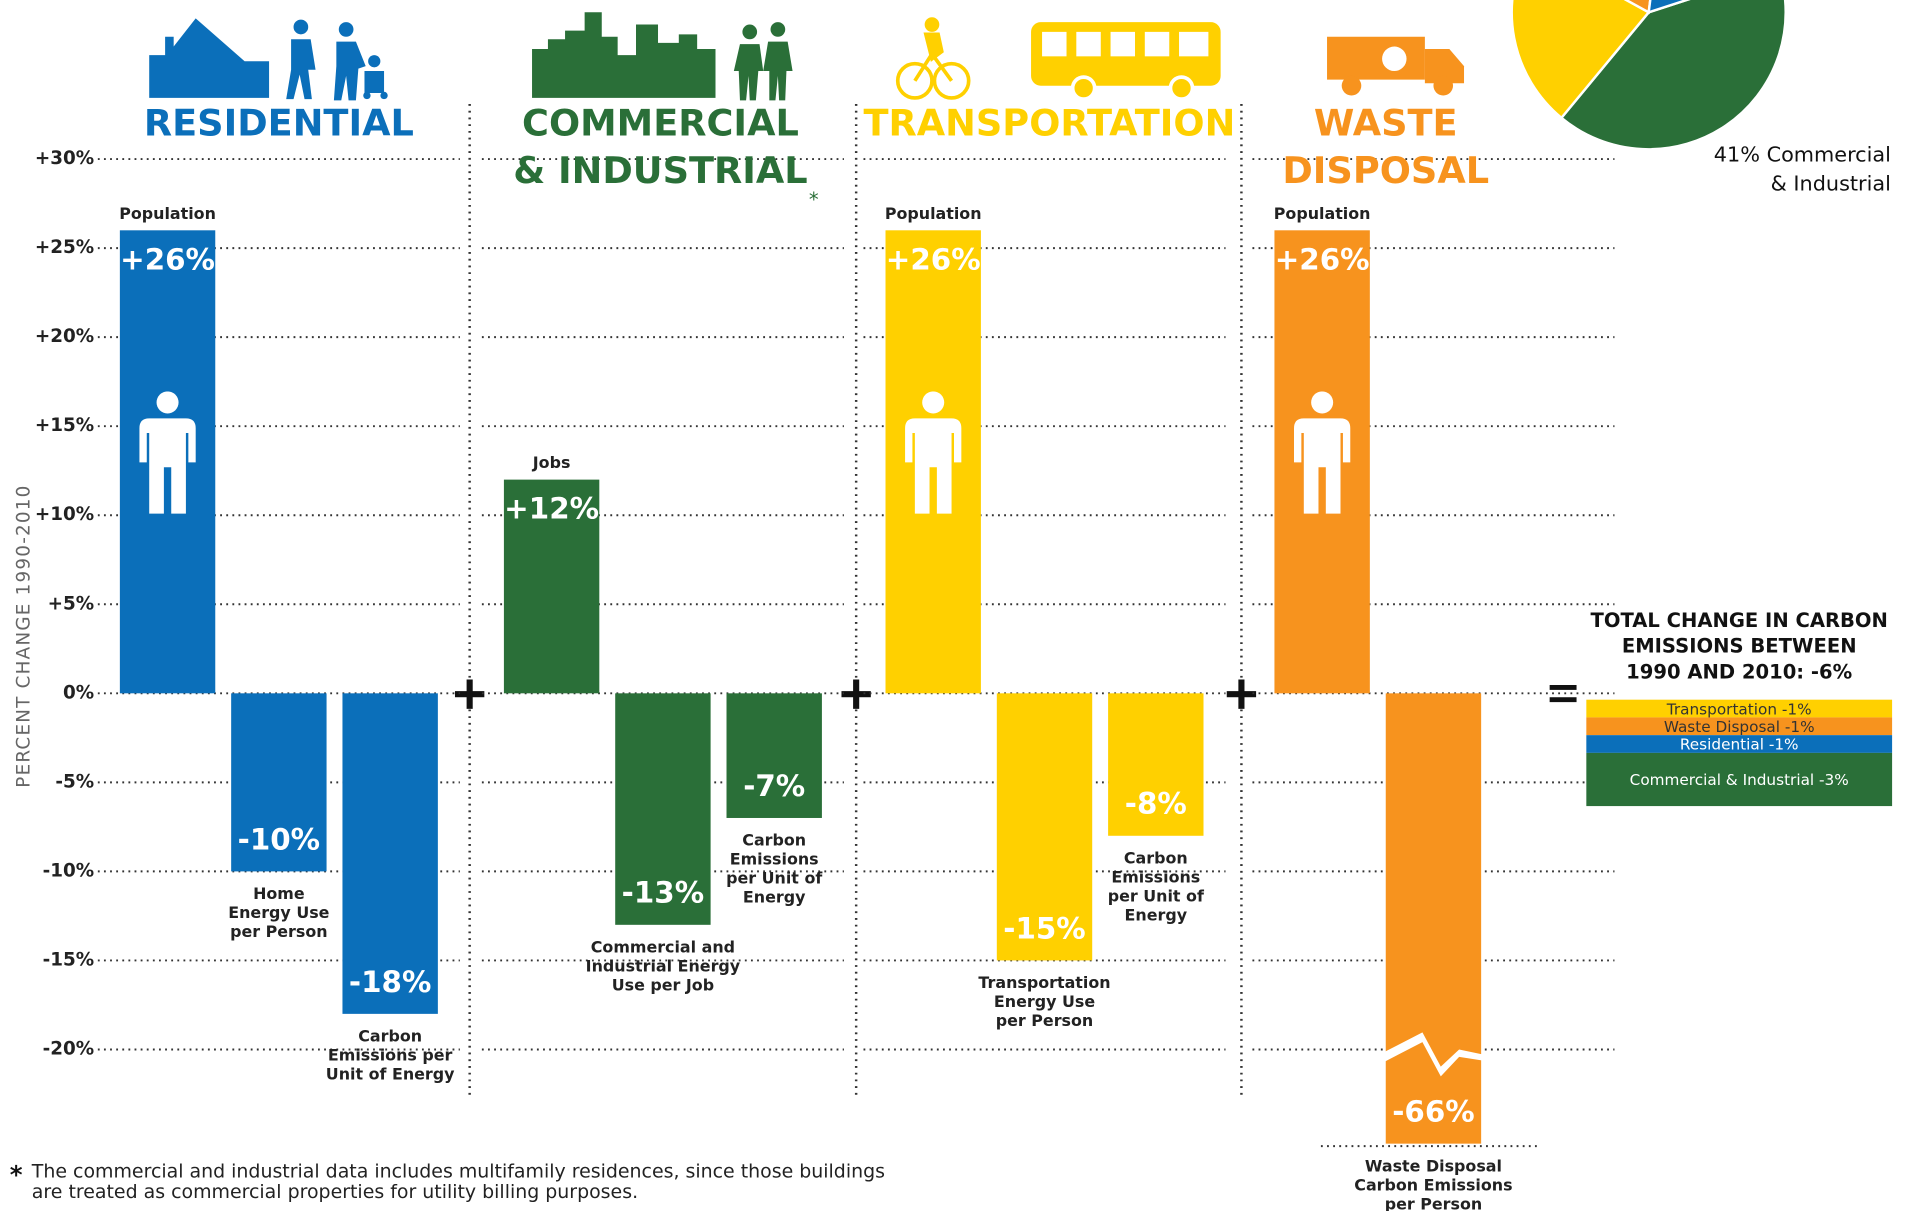 The image size is (1908, 1211). Describe the element at coordinates (1386, 122) in the screenshot. I see `group-title: WASTE` at that location.